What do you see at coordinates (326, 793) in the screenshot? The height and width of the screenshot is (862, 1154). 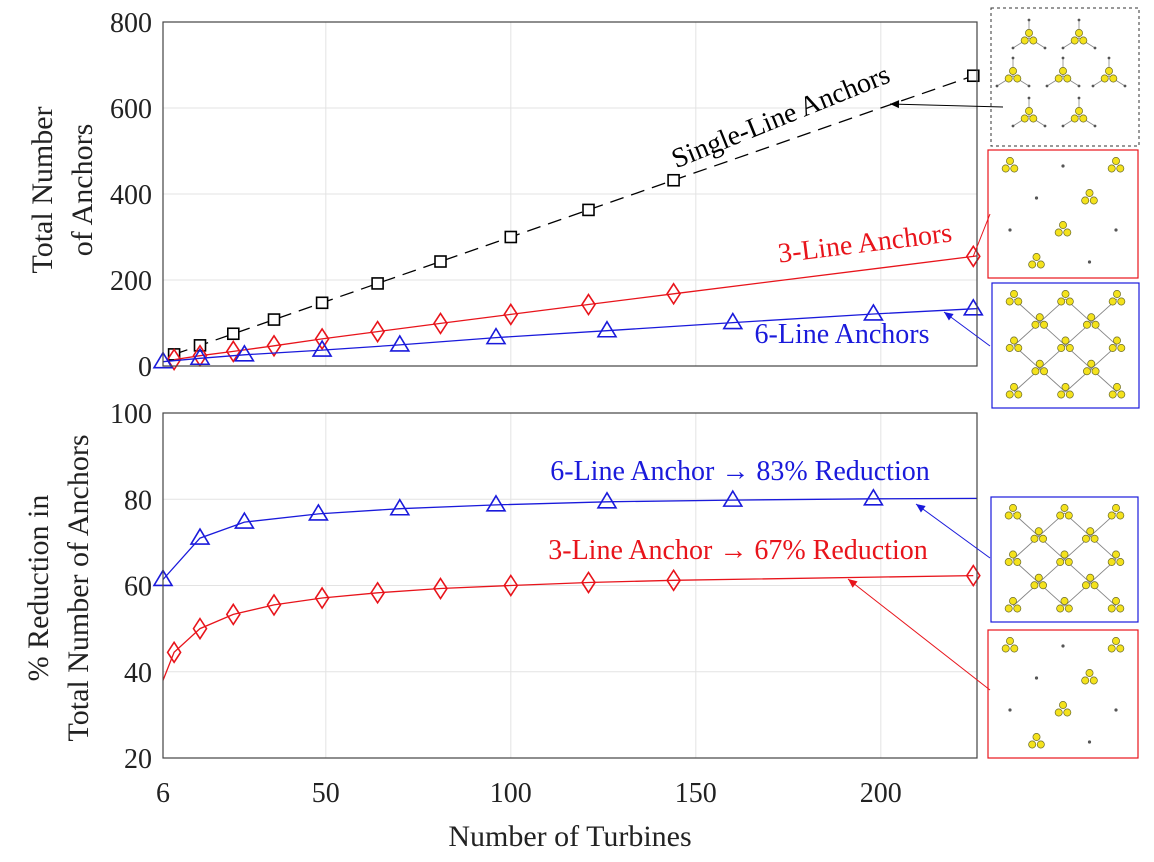 I see `x-tick-label: 50` at bounding box center [326, 793].